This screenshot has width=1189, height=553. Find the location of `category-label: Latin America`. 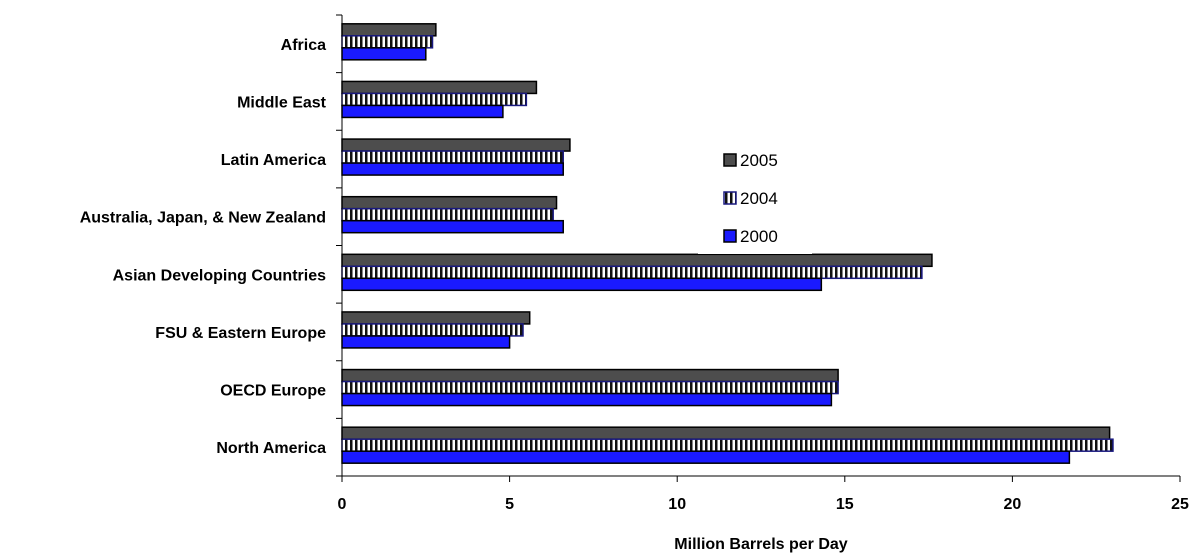

category-label: Latin America is located at coordinates (273, 160).